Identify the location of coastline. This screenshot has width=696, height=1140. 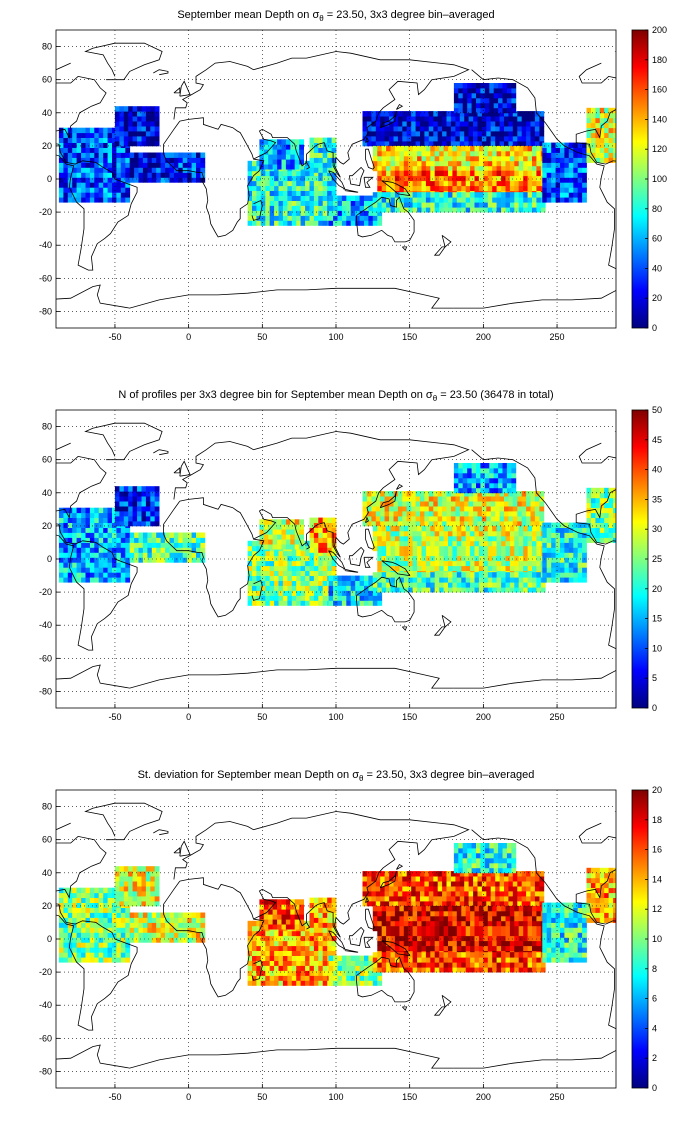
(368, 562).